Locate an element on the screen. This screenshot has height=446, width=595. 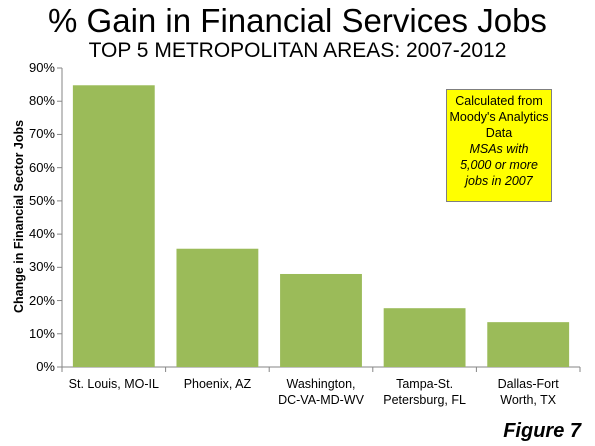
x-category-label-line: Petersburg, FL is located at coordinates (424, 400).